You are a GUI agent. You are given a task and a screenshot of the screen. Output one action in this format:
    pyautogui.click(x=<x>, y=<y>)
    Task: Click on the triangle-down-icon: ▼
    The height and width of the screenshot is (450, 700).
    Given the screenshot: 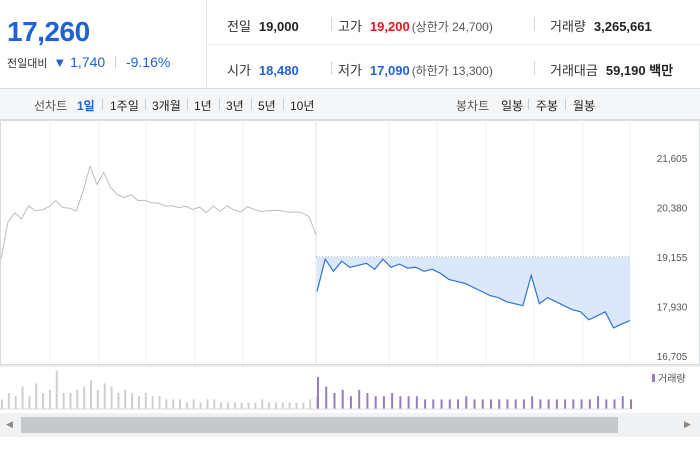 What is the action you would take?
    pyautogui.click(x=60, y=62)
    